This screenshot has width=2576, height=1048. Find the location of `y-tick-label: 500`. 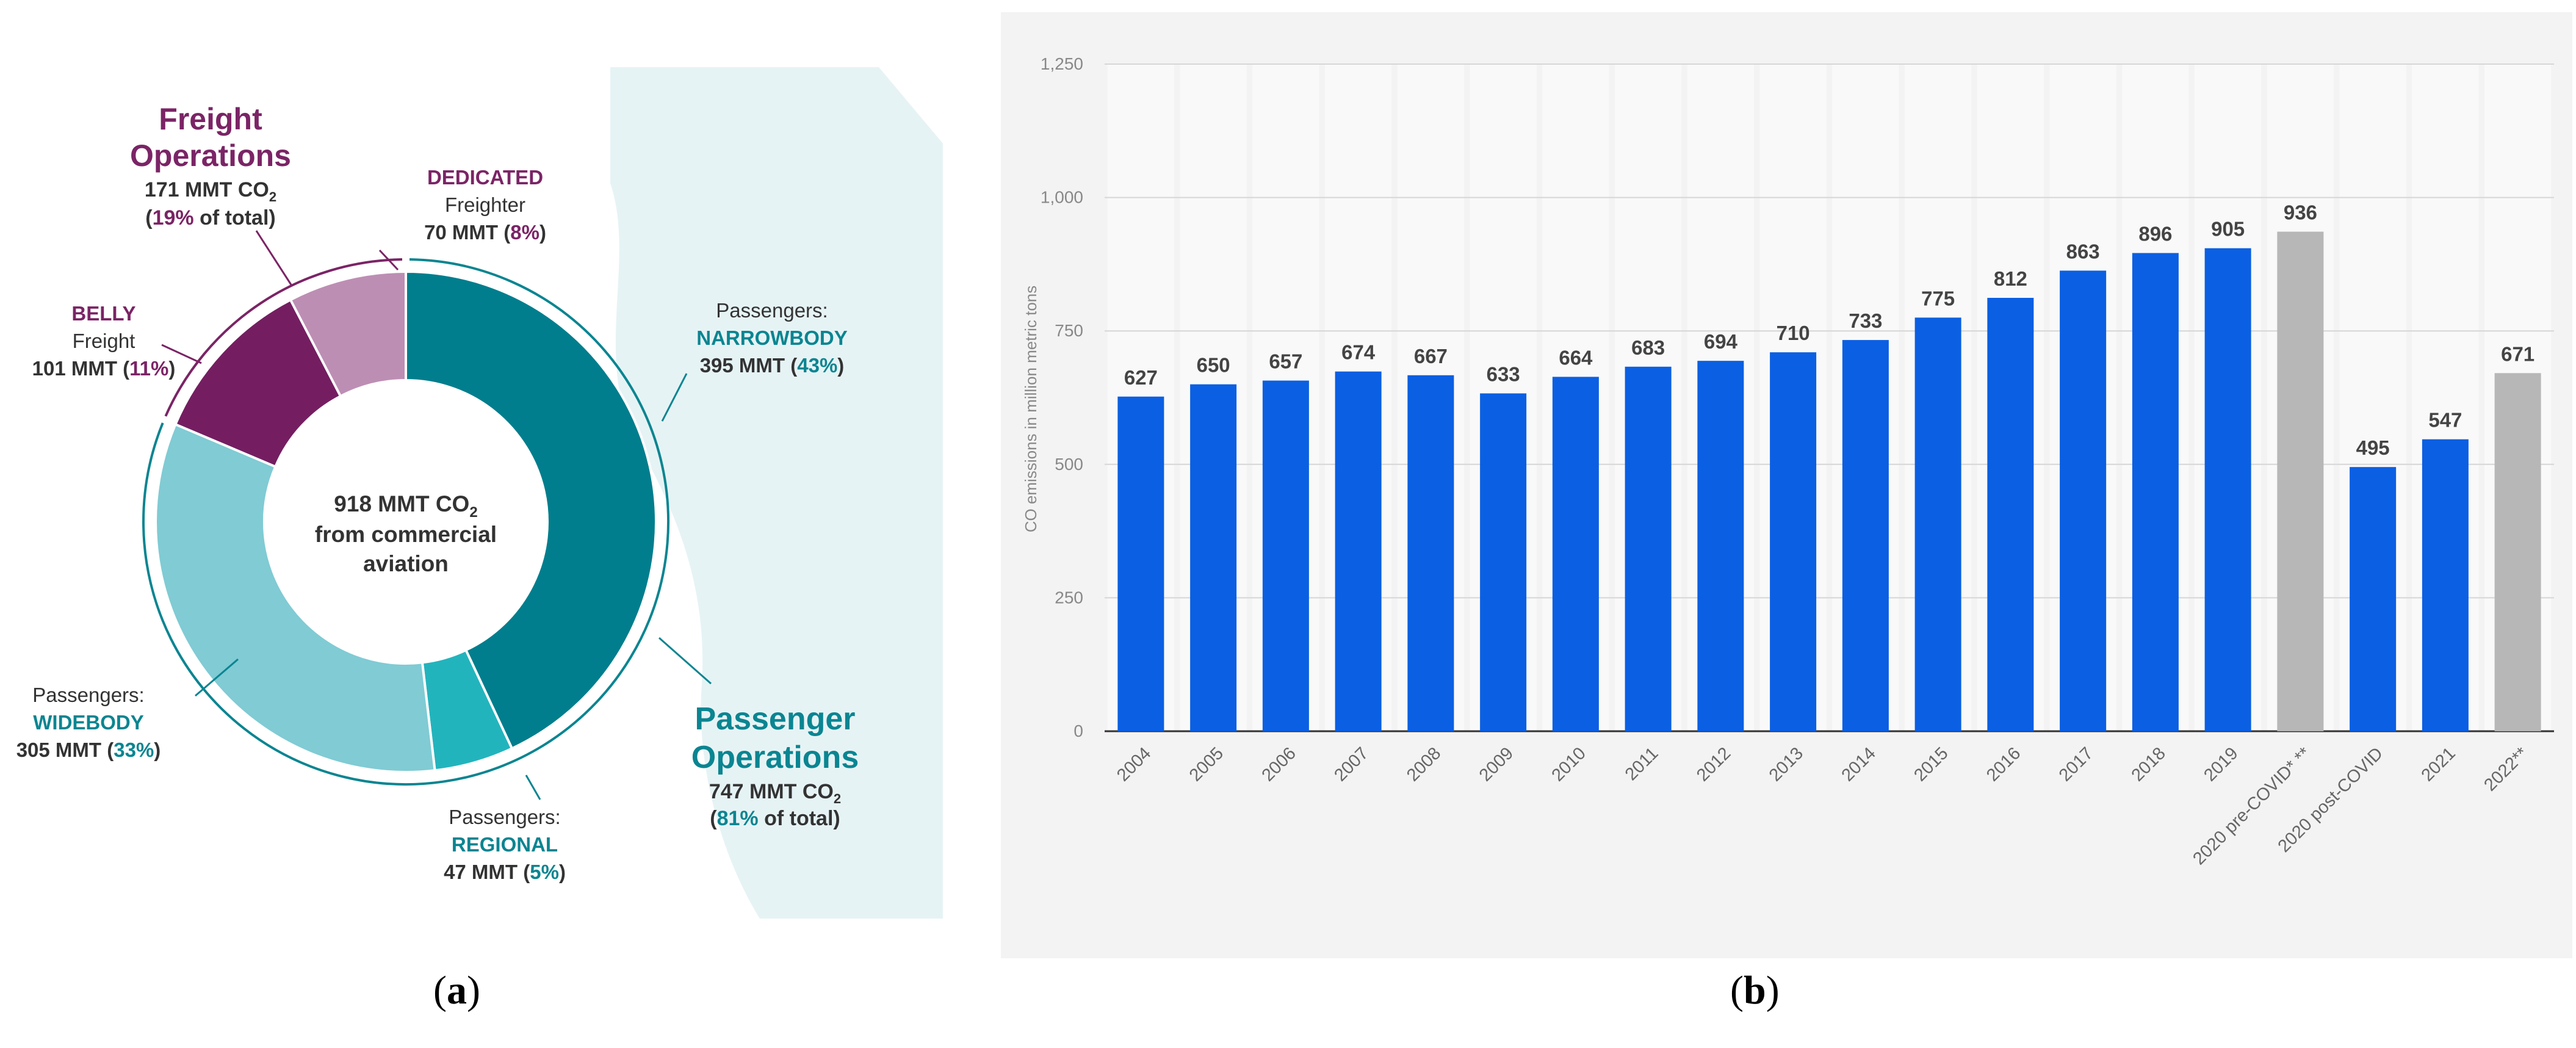

y-tick-label: 500 is located at coordinates (1069, 464).